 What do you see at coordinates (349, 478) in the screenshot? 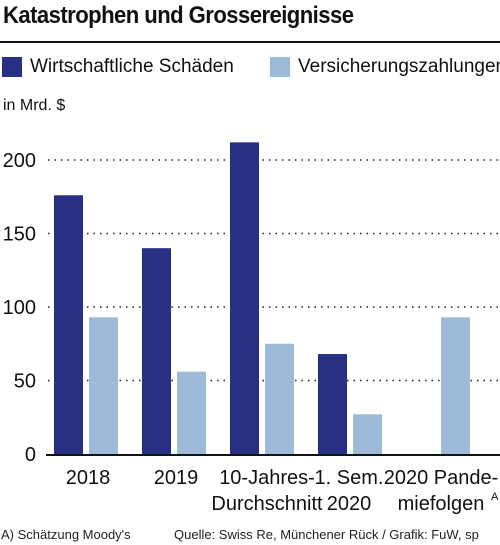
I see `x-tick-label: 1. Sem.` at bounding box center [349, 478].